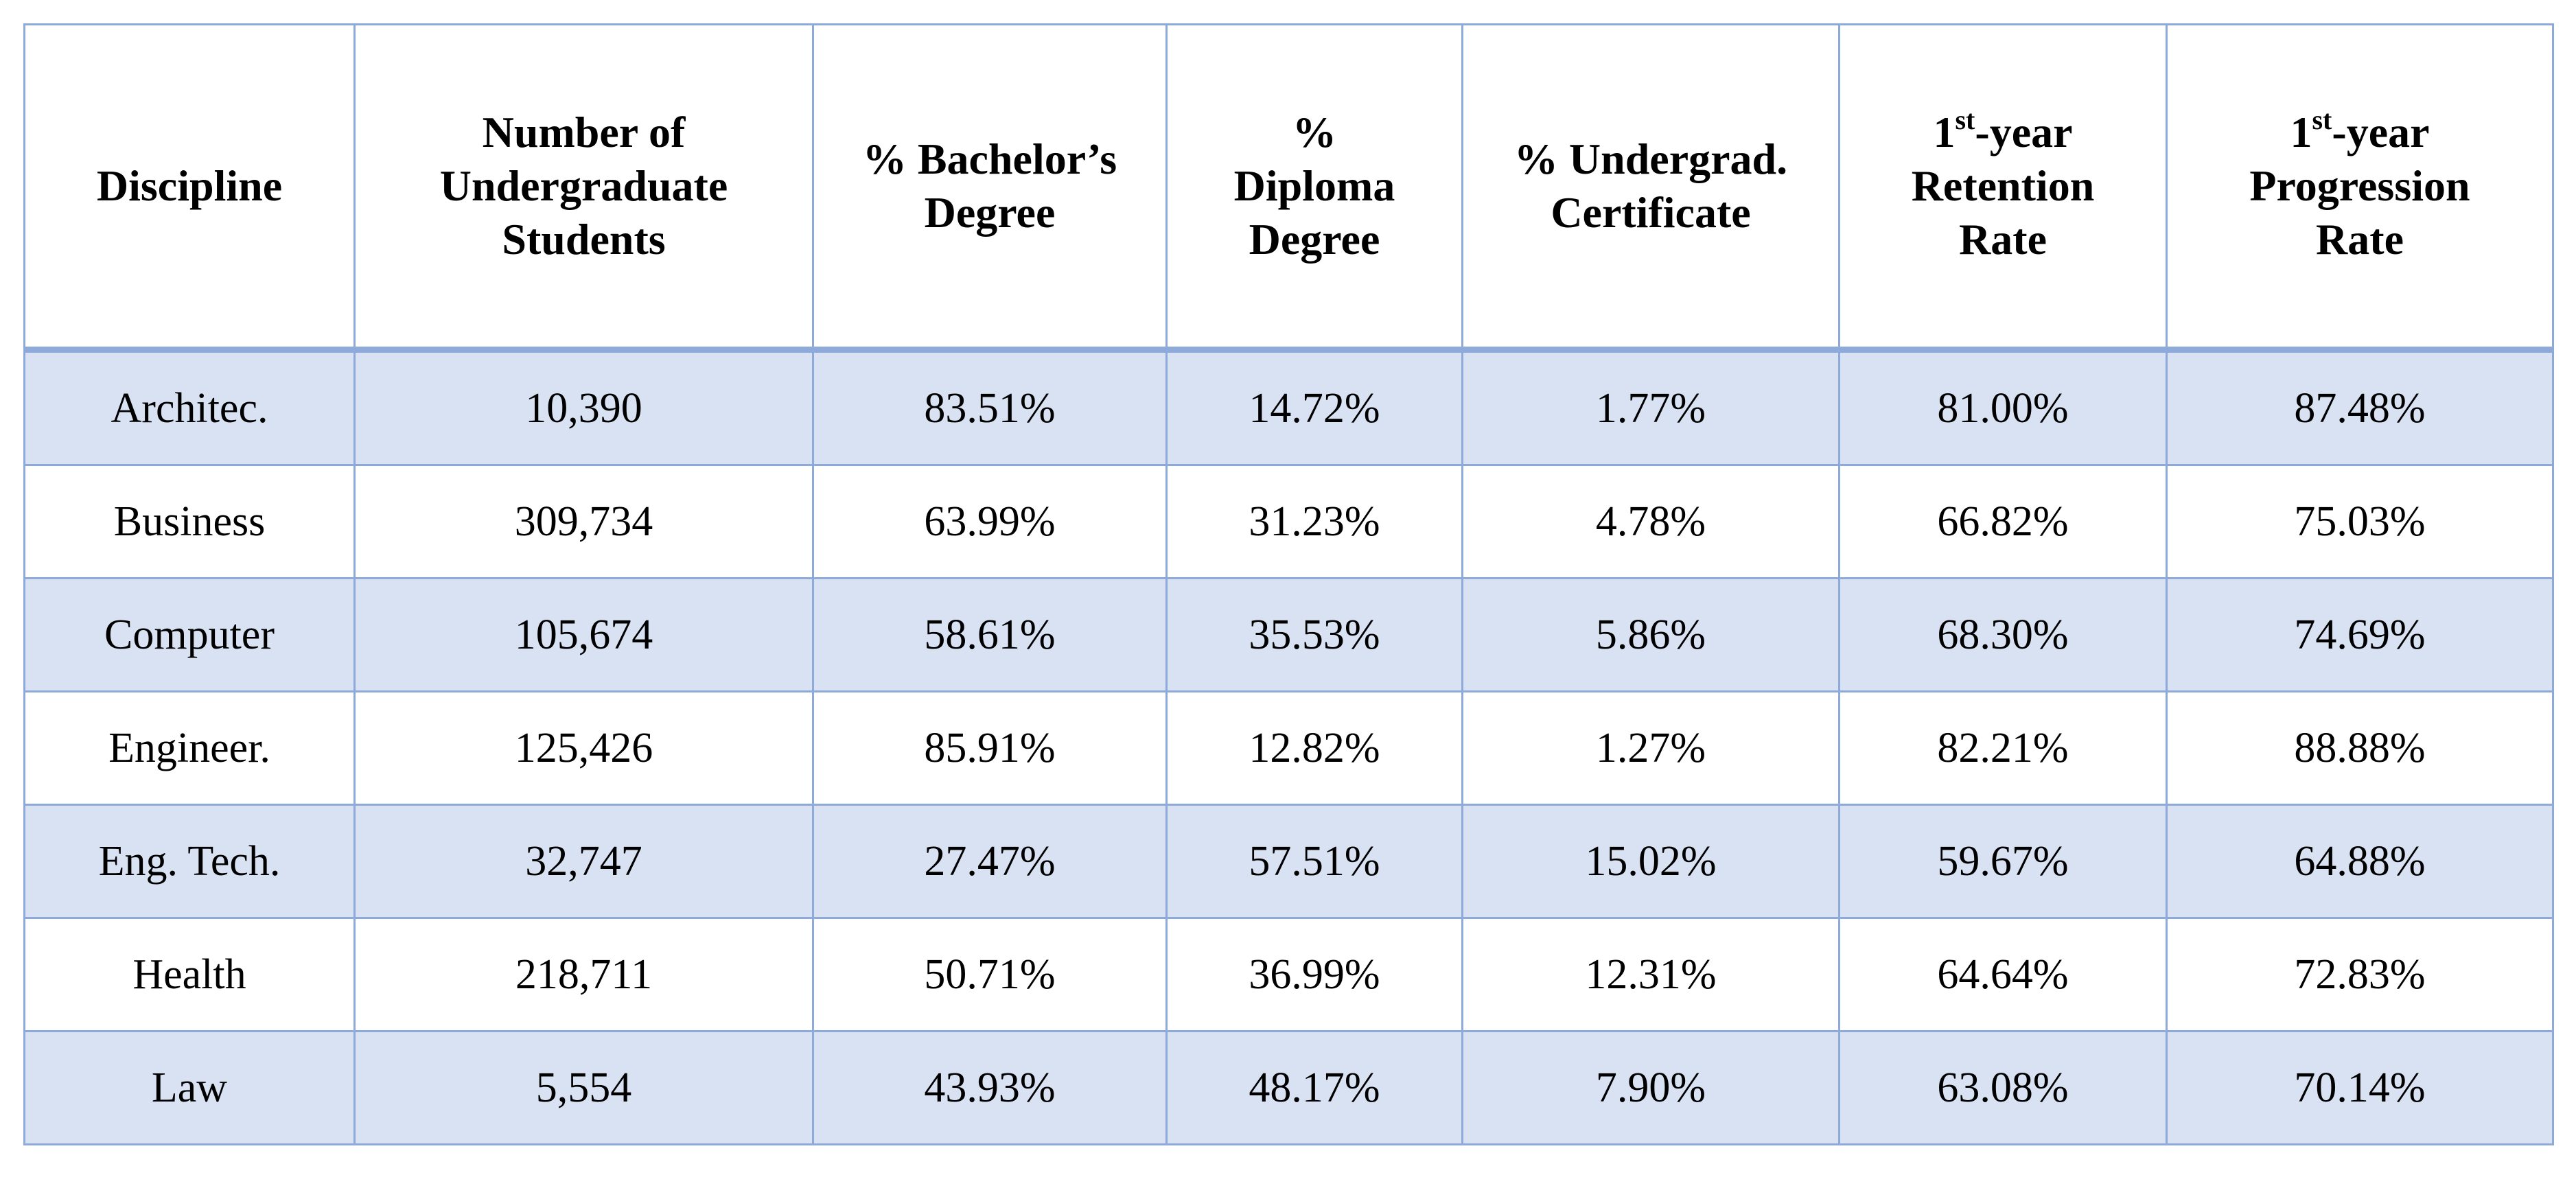 This screenshot has height=1188, width=2576. What do you see at coordinates (189, 1087) in the screenshot?
I see `cell-discipline: Law` at bounding box center [189, 1087].